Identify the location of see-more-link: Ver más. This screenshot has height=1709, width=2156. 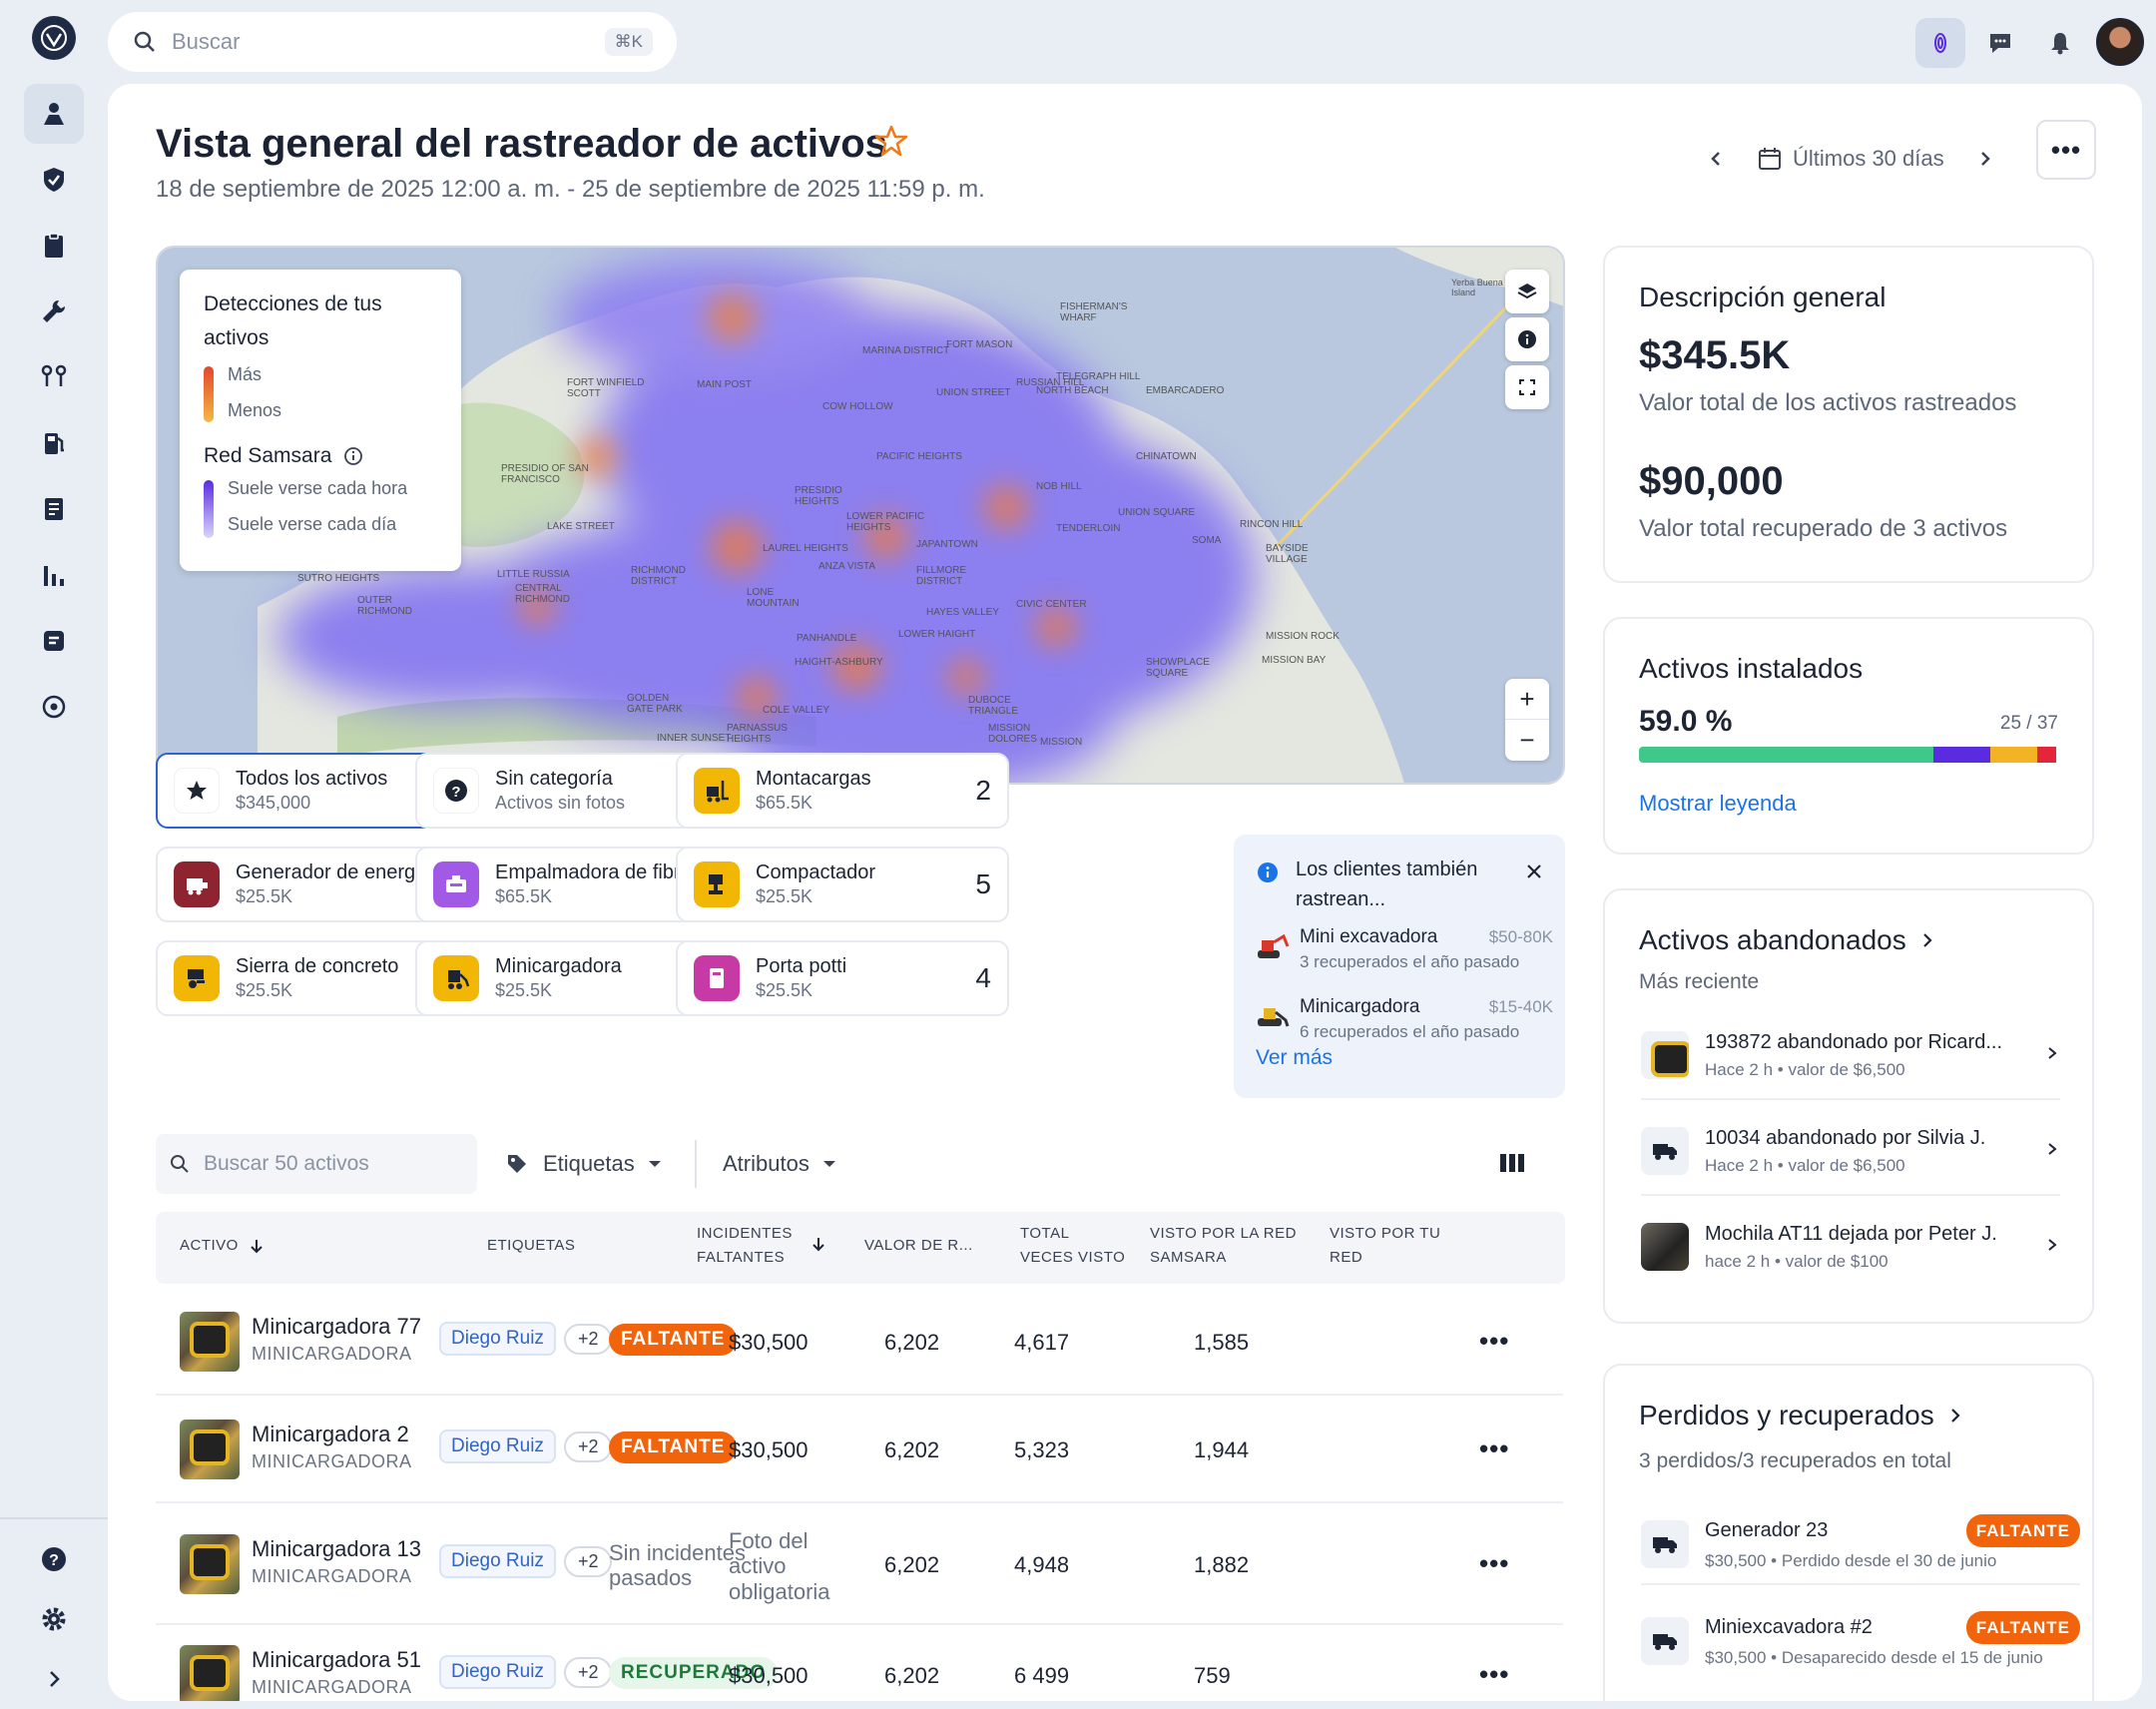
(1295, 1057).